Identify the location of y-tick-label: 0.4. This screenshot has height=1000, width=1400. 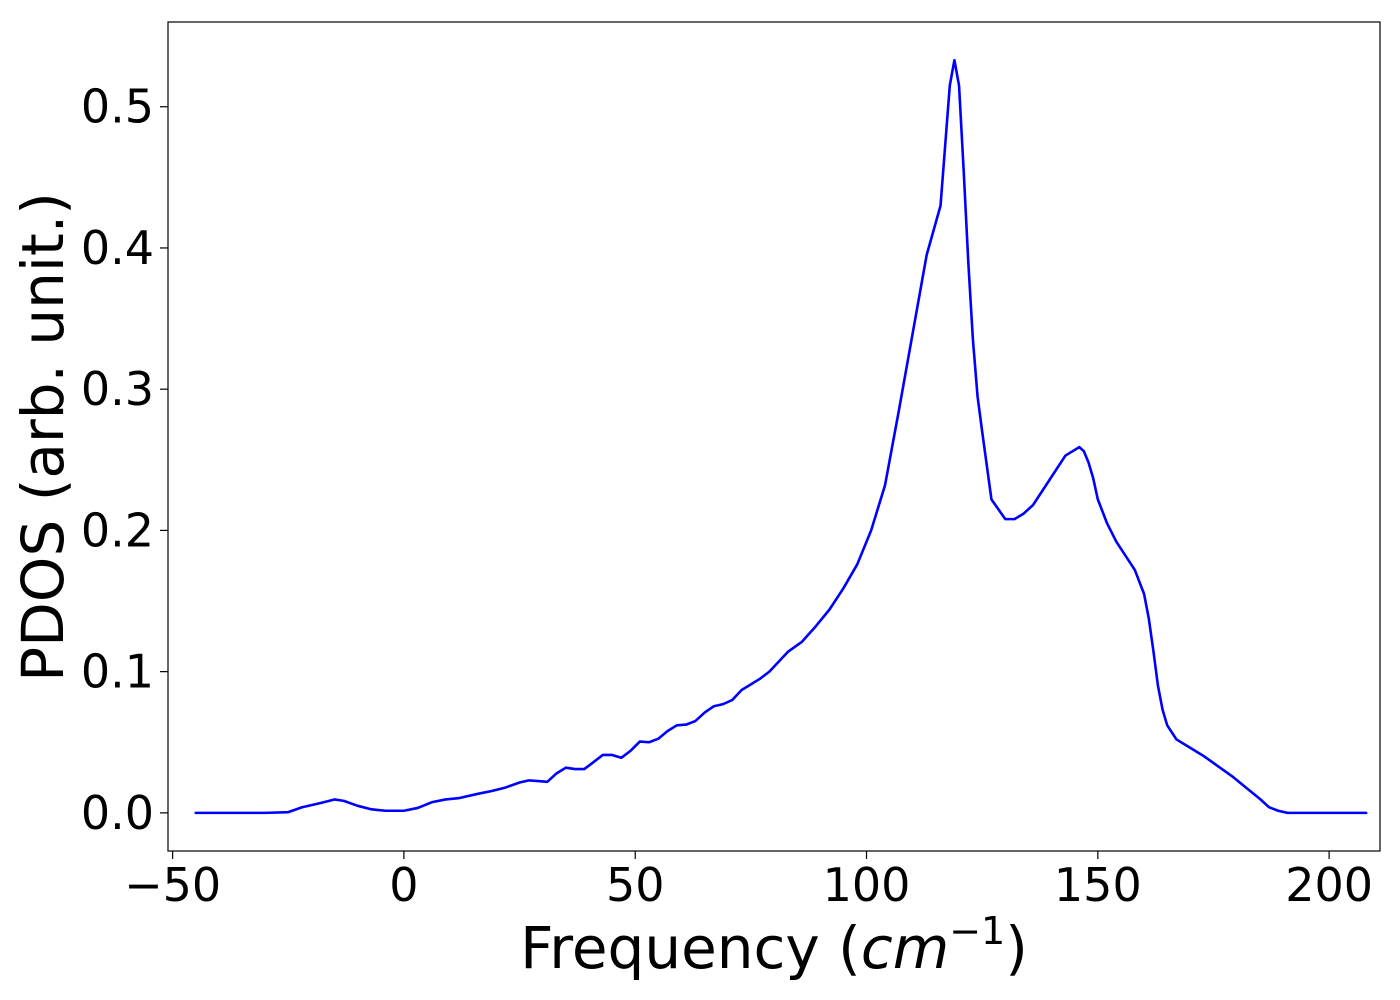
(117, 248).